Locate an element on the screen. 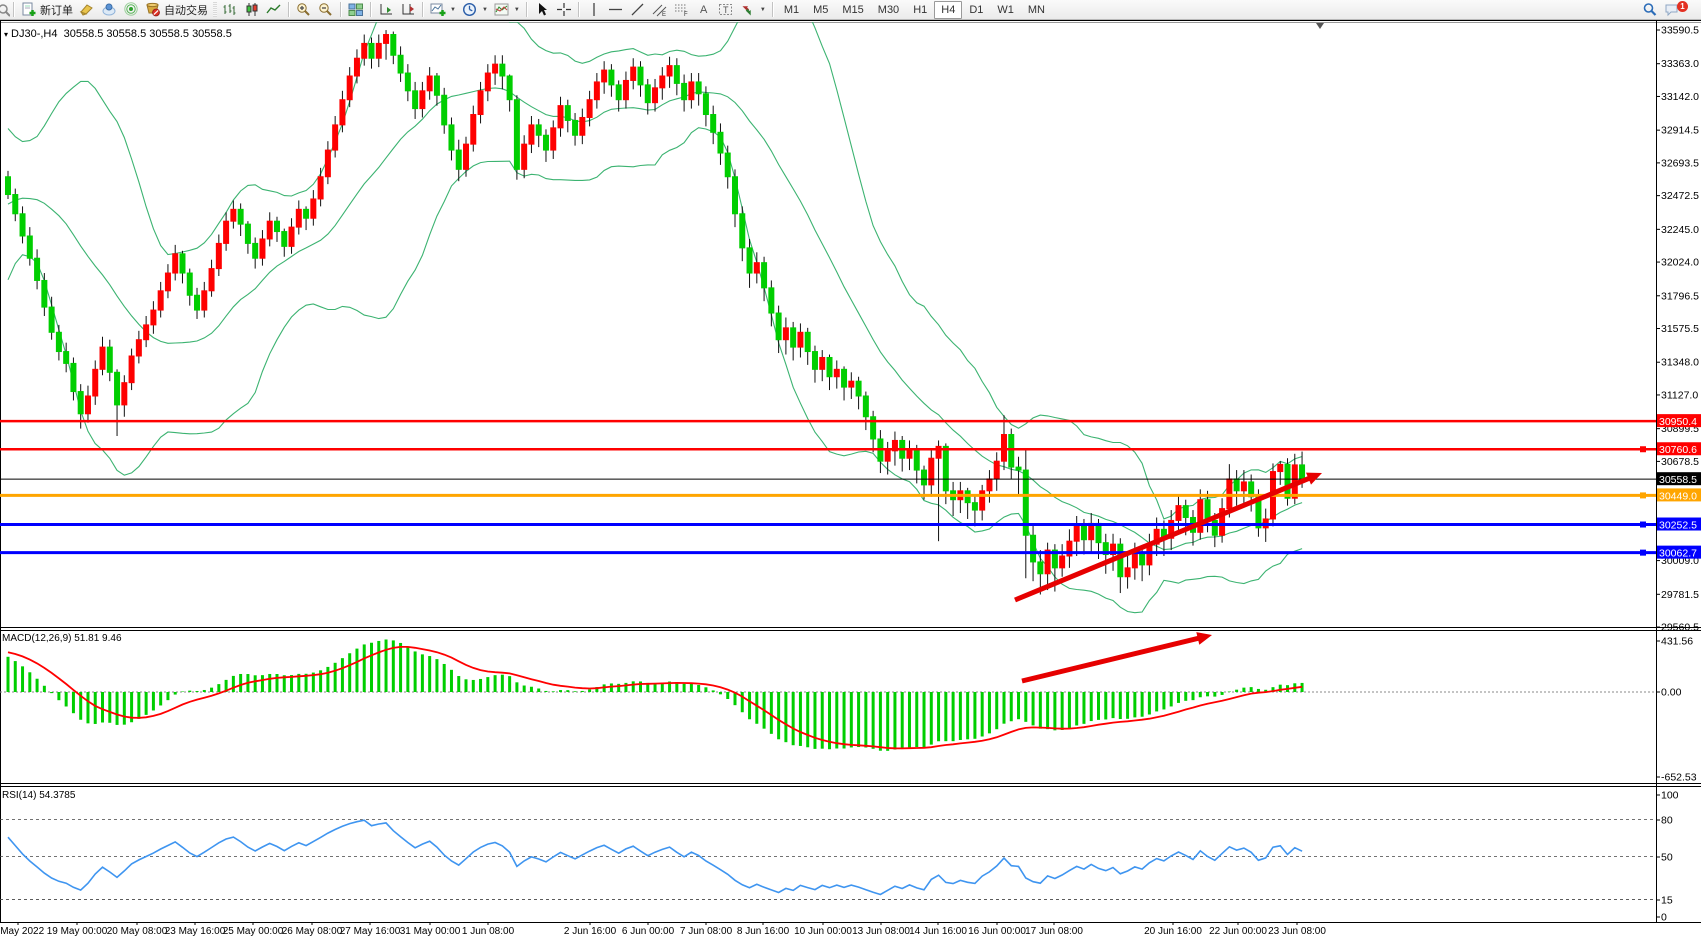 The width and height of the screenshot is (1701, 937). arrows-button: ▼ is located at coordinates (753, 9).